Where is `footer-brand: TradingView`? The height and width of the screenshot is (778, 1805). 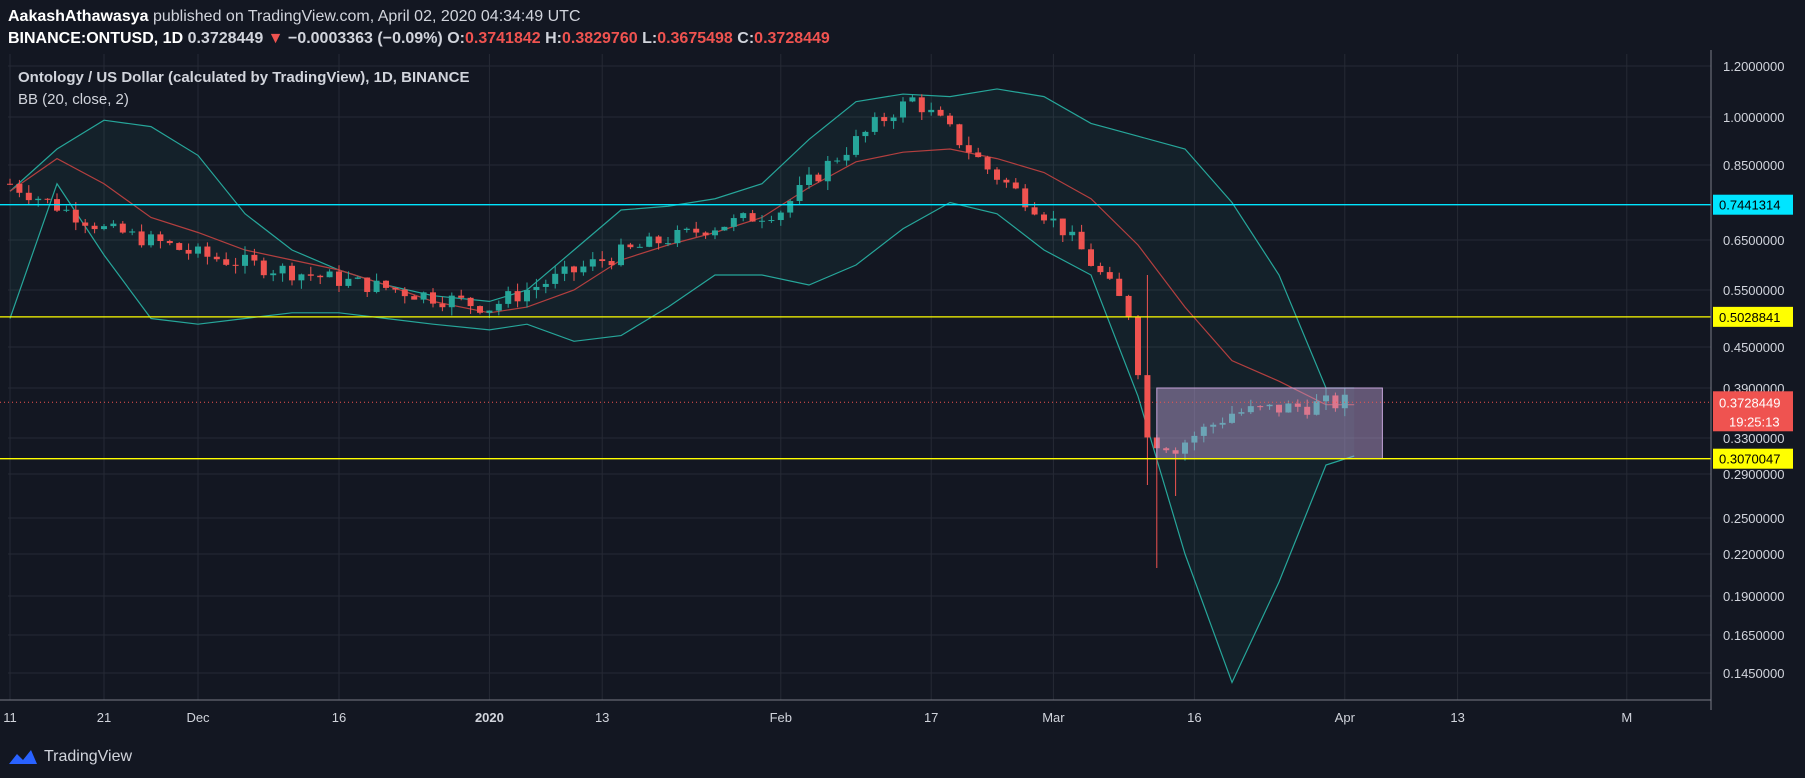
footer-brand: TradingView is located at coordinates (70, 757).